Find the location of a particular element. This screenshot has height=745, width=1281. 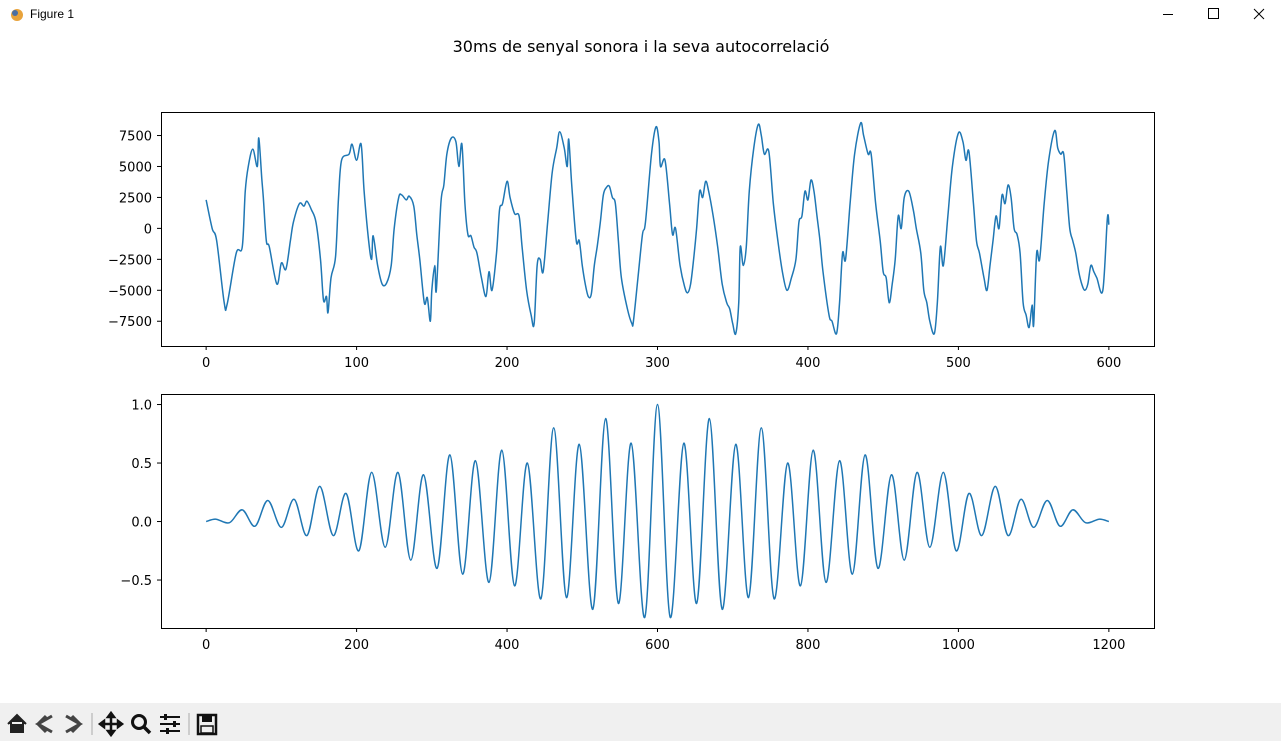

x-tick-label: 300 is located at coordinates (657, 363).